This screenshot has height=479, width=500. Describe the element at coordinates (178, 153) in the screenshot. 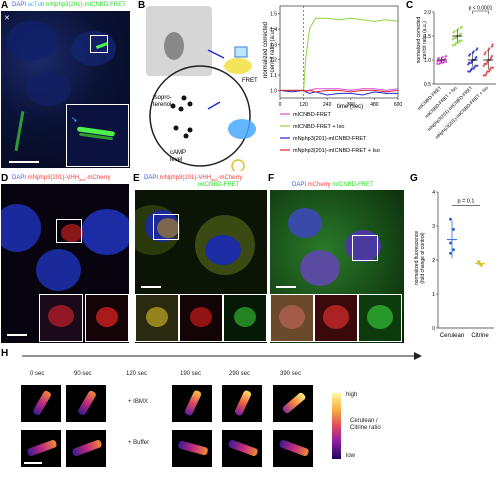

I see `panel-B-label-camp: cAMP` at that location.